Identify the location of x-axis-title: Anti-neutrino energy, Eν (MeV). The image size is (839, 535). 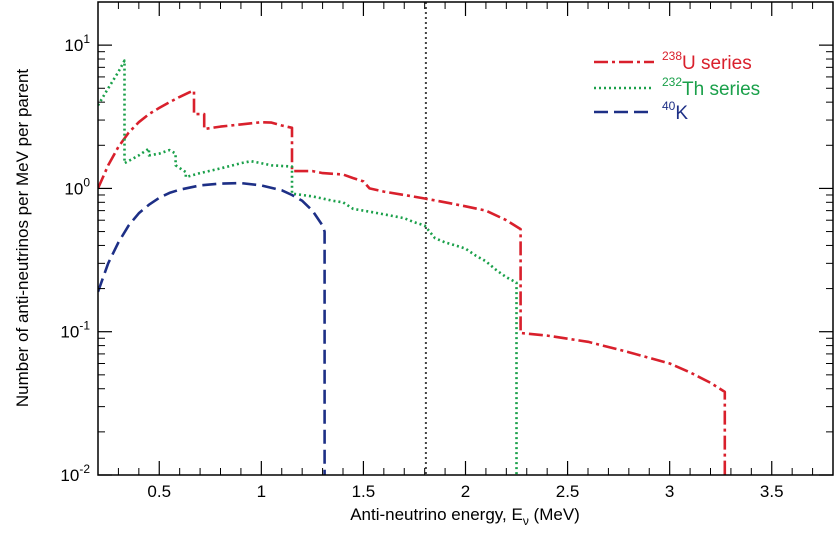
(465, 516).